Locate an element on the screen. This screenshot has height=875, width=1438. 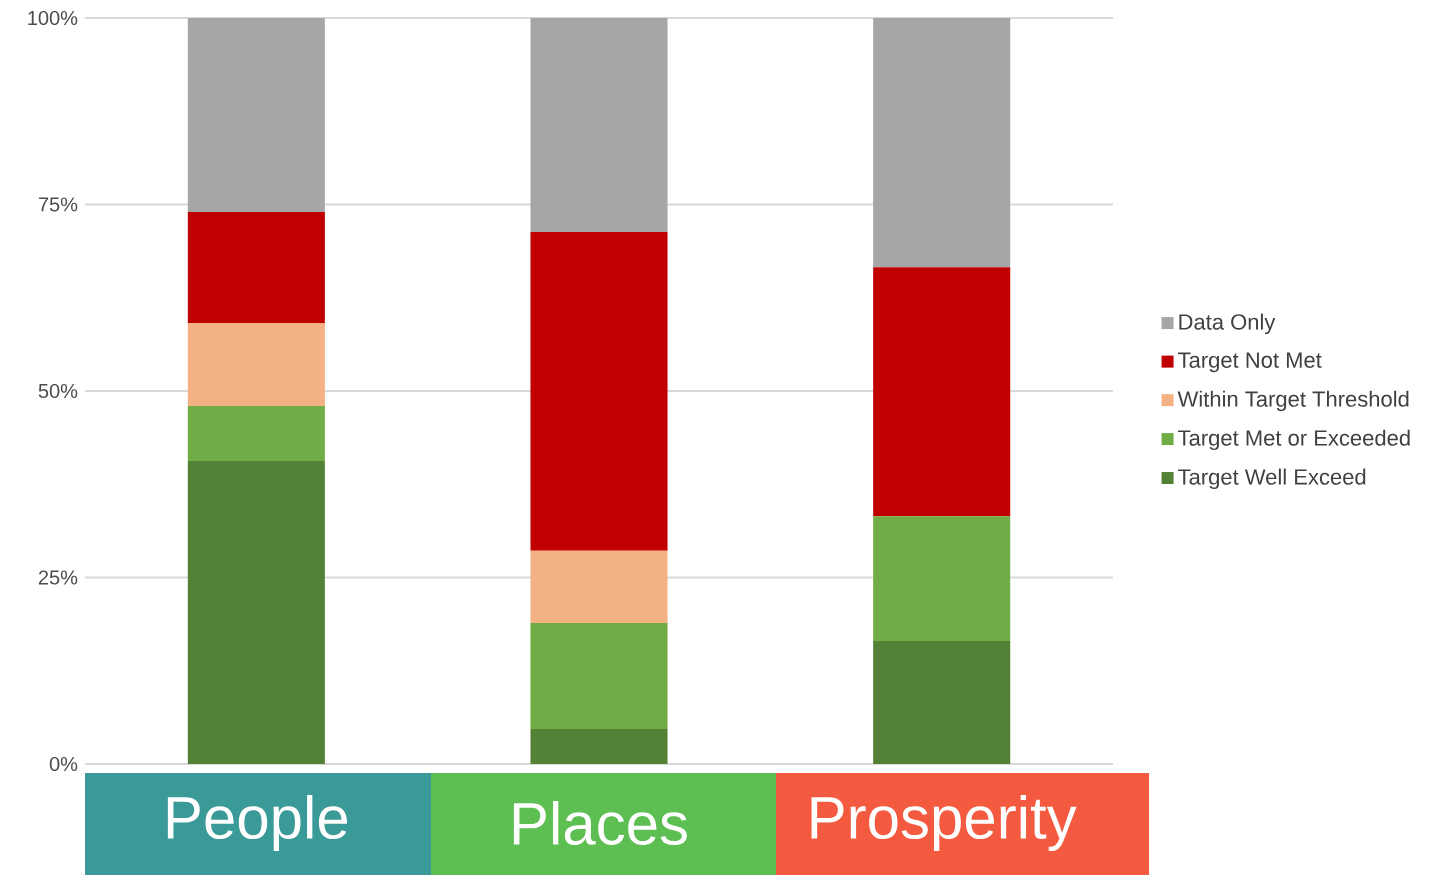
legend-label: Target Not Met is located at coordinates (1250, 362).